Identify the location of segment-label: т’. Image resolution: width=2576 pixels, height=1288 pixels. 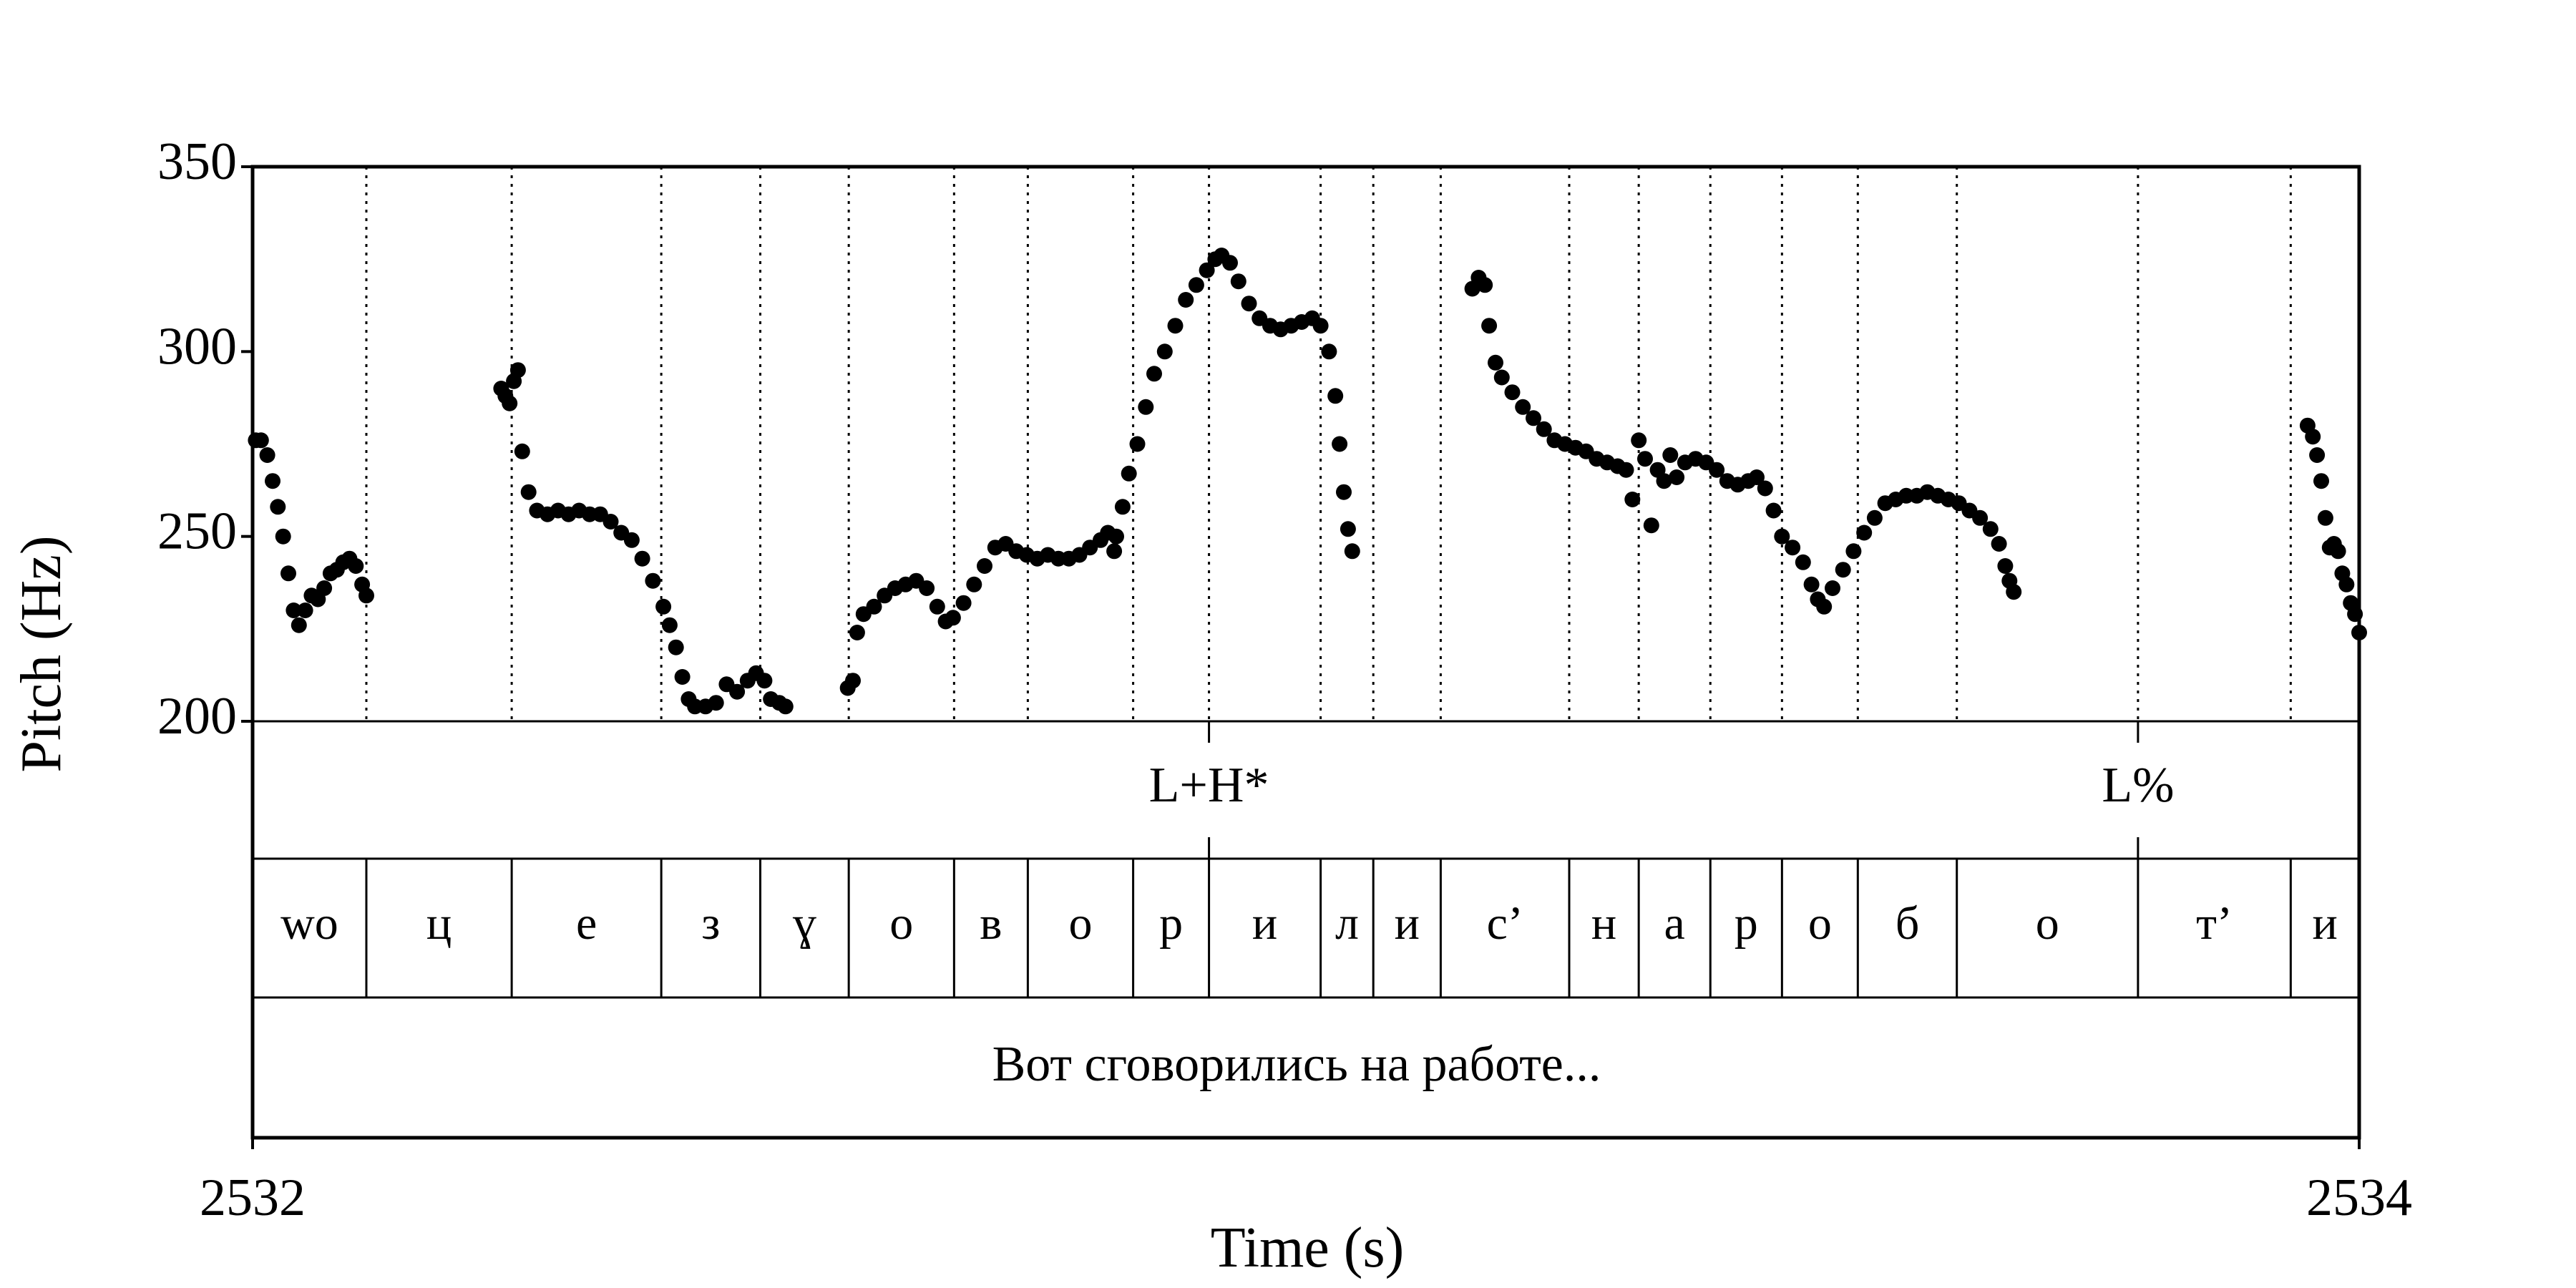
(2214, 923).